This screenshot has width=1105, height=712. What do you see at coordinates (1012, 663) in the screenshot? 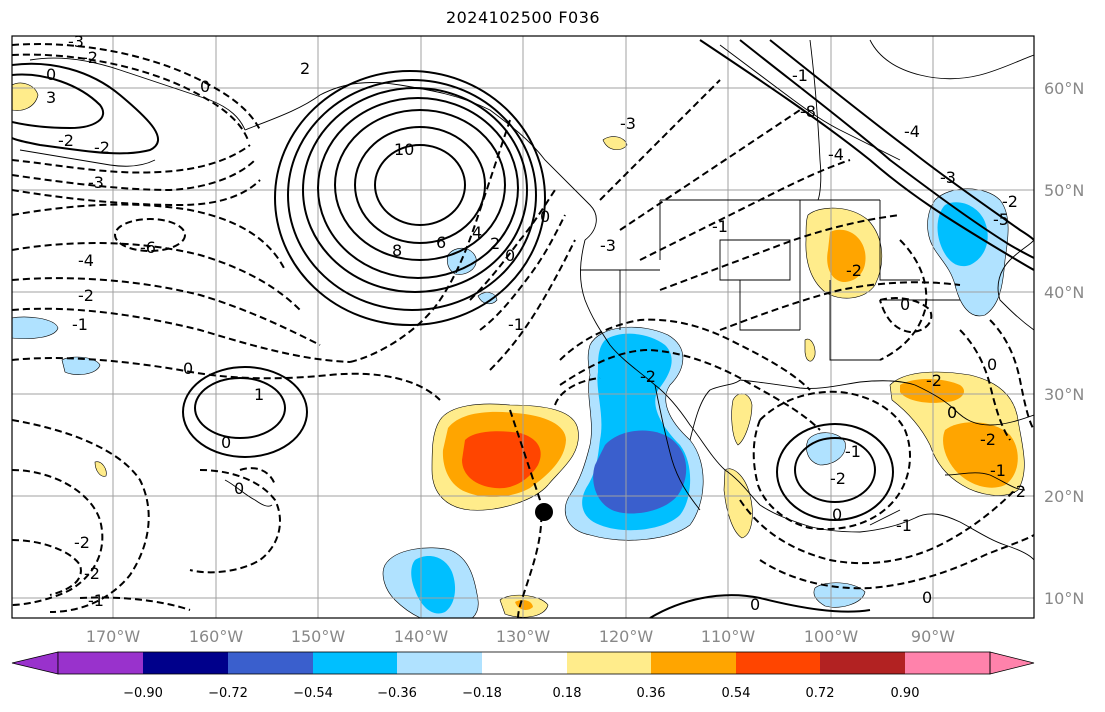
I see `colorbar-extend-high` at bounding box center [1012, 663].